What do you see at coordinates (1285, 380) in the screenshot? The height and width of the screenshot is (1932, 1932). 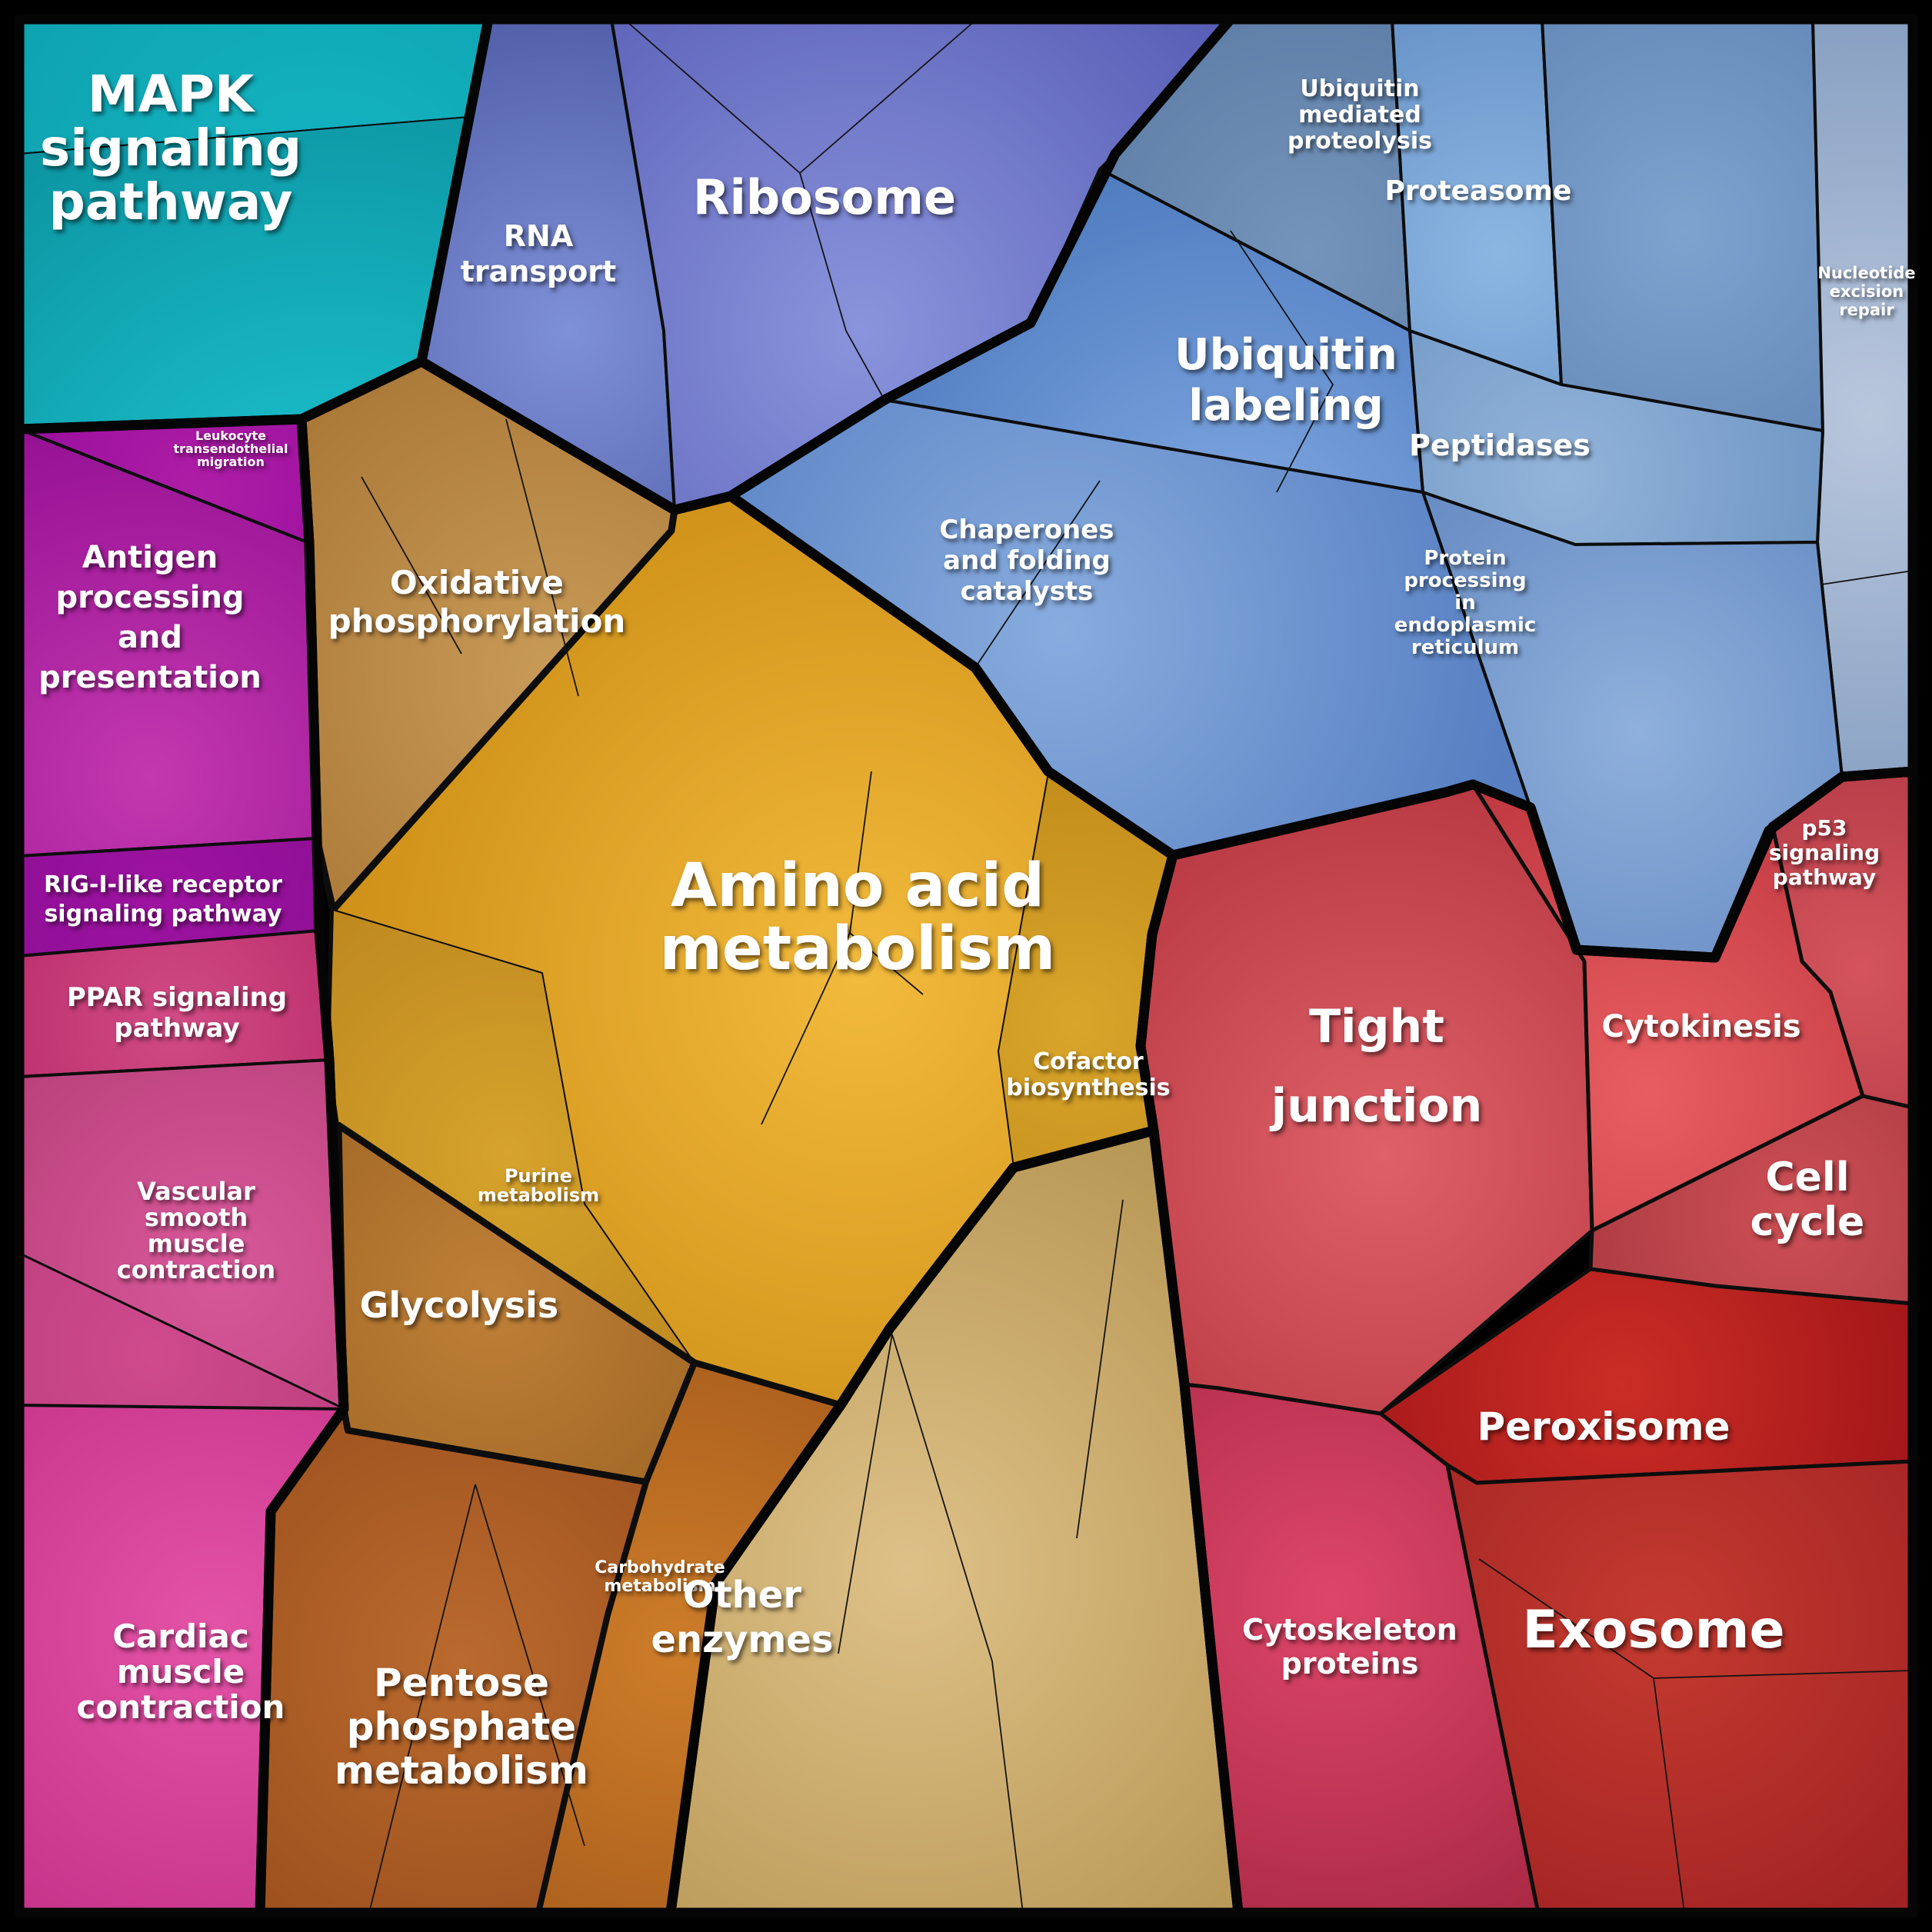 I see `label-ubiquitin-labeling: Ubiquitin labeling` at bounding box center [1285, 380].